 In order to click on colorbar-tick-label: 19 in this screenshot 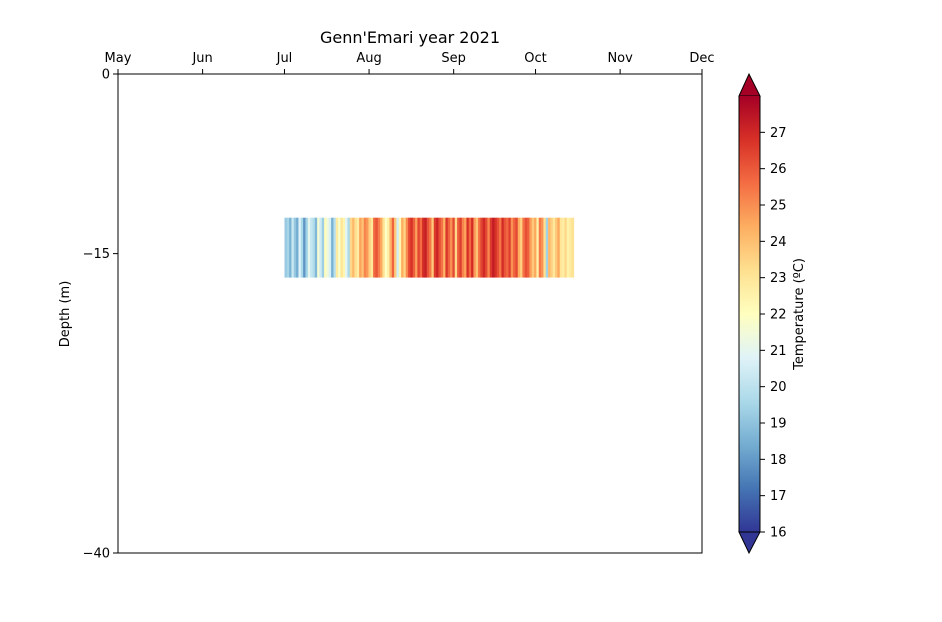, I will do `click(778, 424)`.